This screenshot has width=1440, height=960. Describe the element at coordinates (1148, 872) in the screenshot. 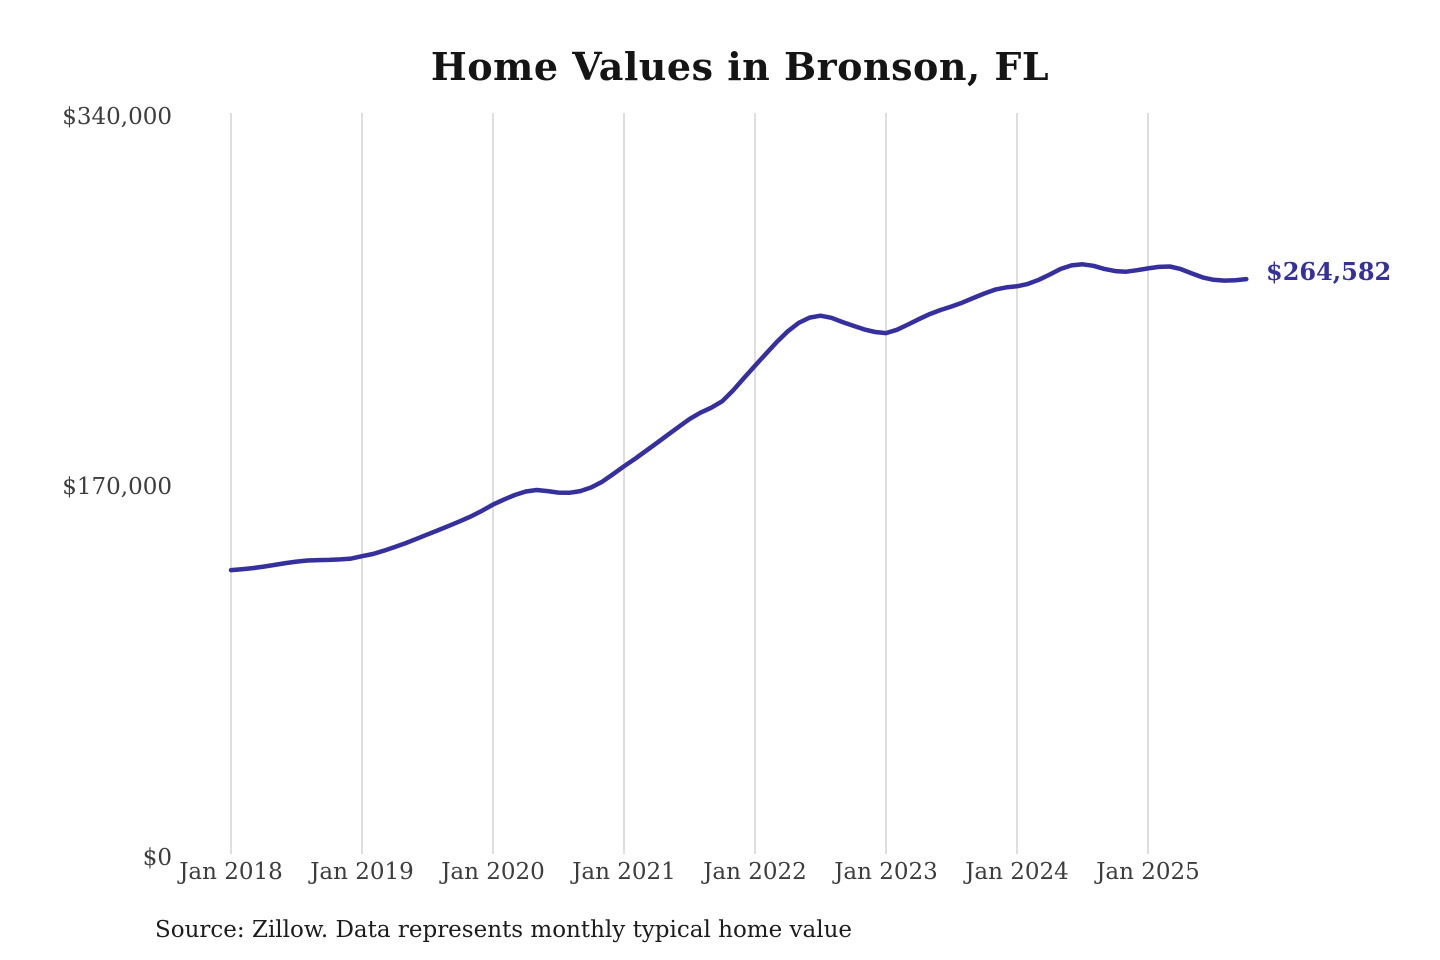

I see `x-tick-label-jan-2025: Jan 2025` at that location.